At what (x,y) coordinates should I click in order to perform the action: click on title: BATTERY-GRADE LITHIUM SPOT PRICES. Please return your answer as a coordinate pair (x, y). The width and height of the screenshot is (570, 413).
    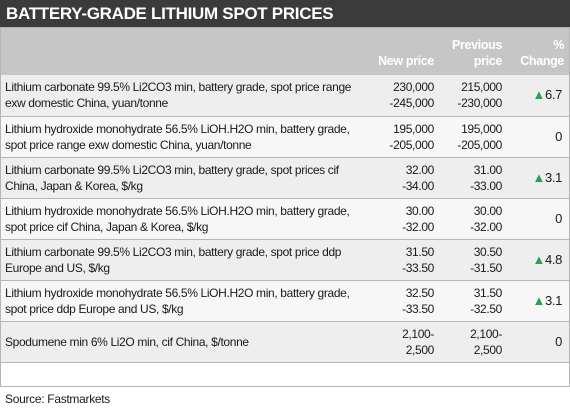
    Looking at the image, I should click on (285, 13).